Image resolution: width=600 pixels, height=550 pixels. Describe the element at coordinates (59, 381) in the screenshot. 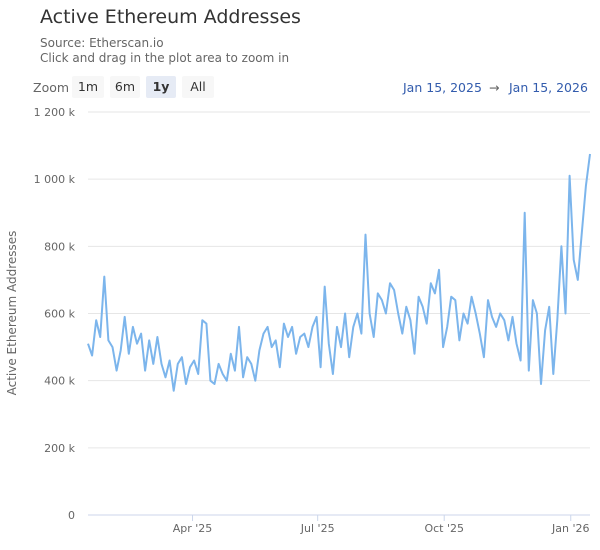

I see `y-tick-label: 400 k` at that location.